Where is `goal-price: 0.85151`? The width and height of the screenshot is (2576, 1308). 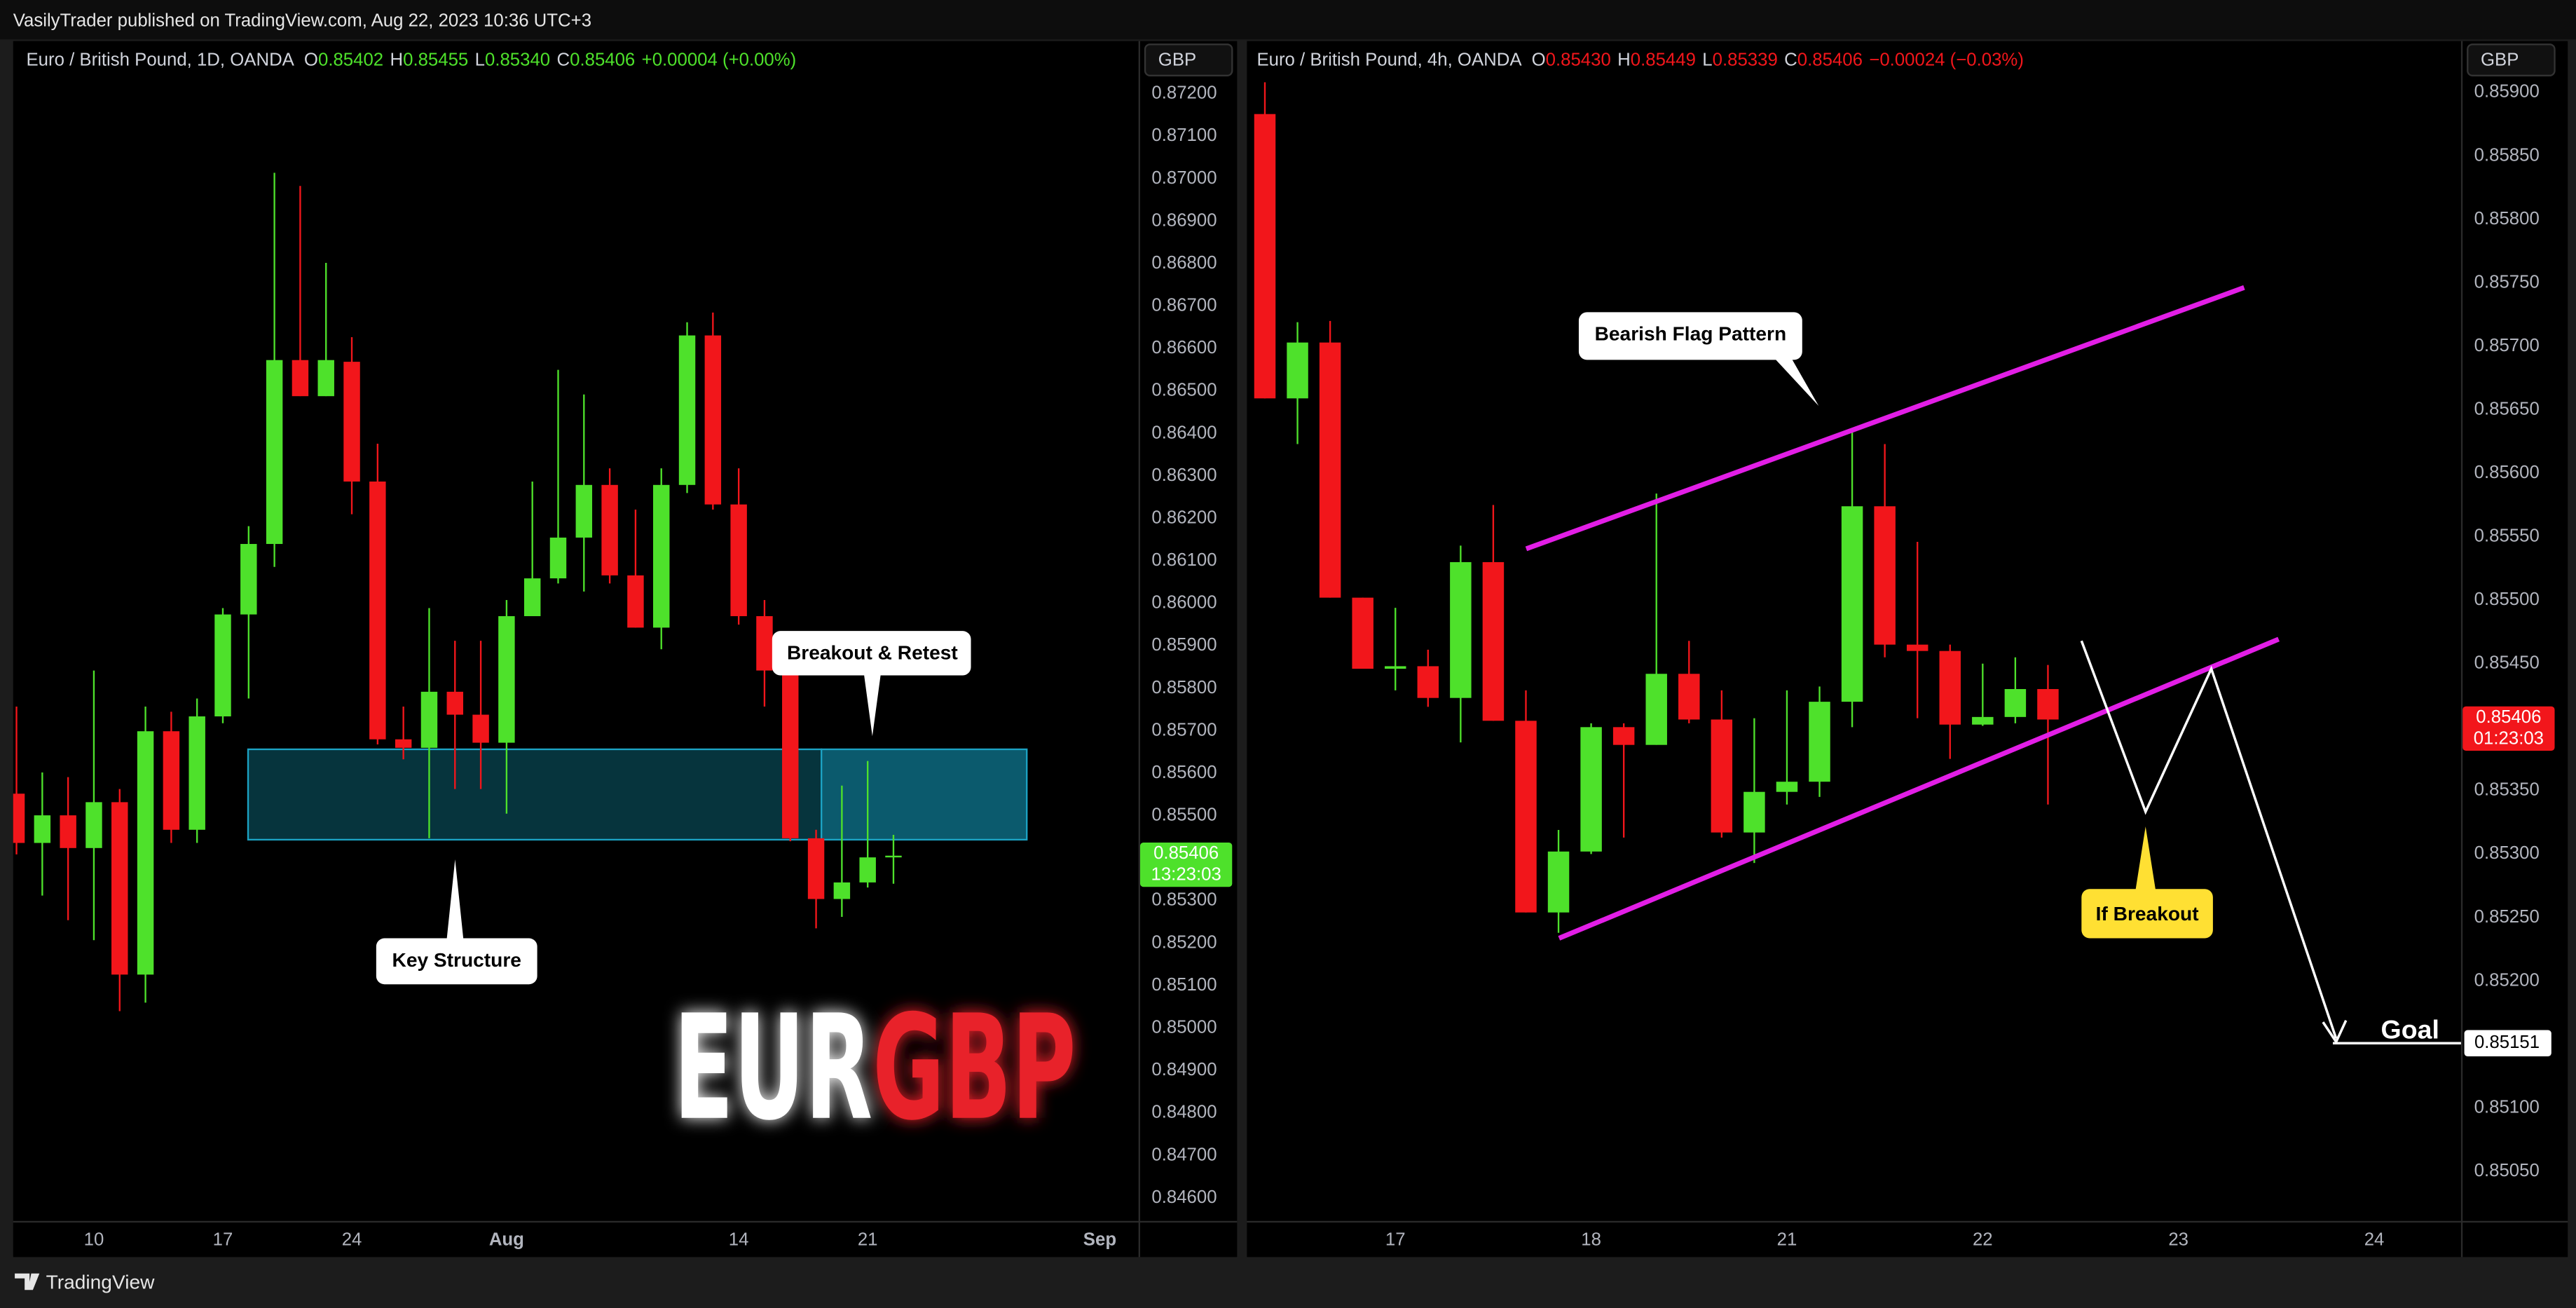
goal-price: 0.85151 is located at coordinates (2507, 1042).